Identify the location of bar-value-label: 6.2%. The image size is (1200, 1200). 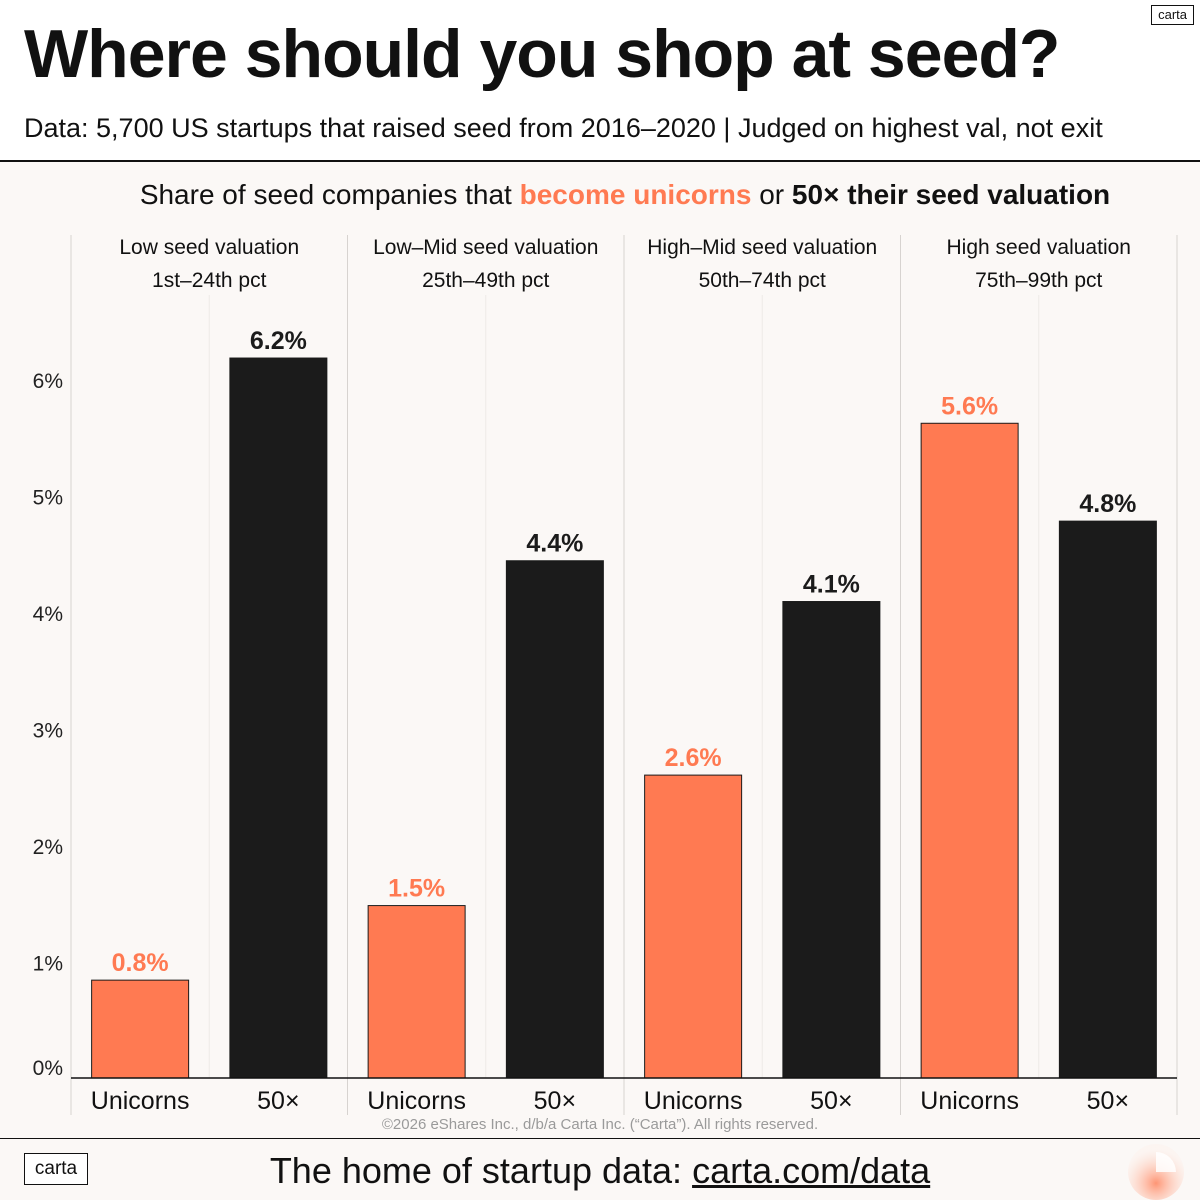
(278, 341).